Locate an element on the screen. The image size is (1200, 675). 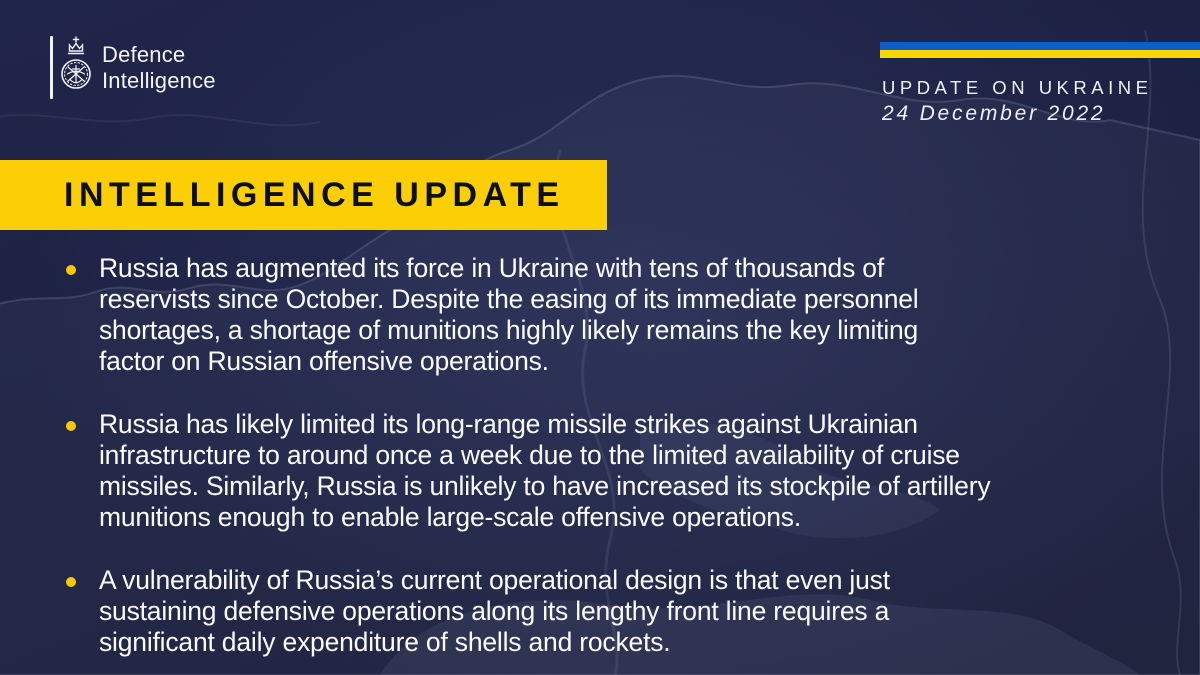
update-date: 24 December 2022 is located at coordinates (994, 113).